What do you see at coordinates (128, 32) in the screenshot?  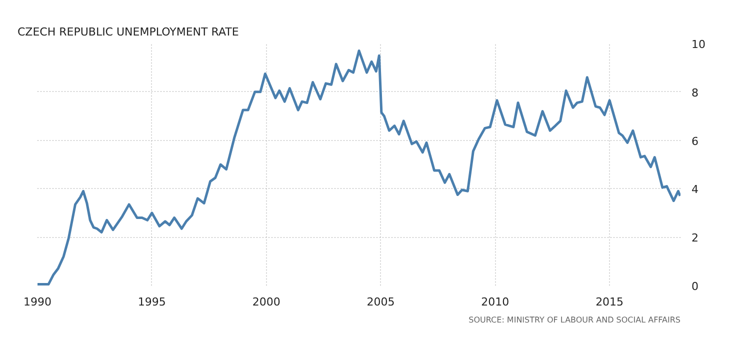 I see `chart-title: CZECH REPUBLIC UNEMPLOYMENT RATE` at bounding box center [128, 32].